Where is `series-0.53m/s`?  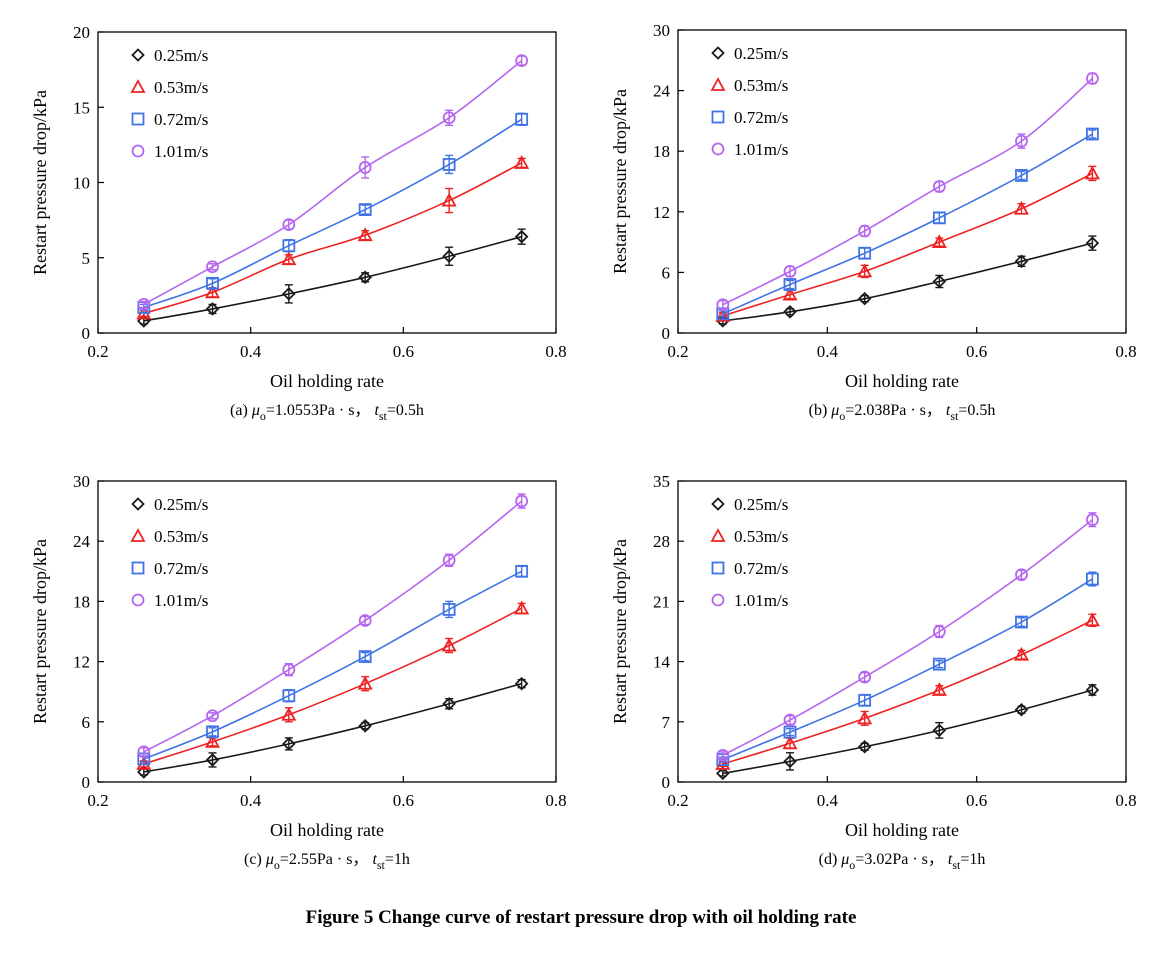 series-0.53m/s is located at coordinates (333, 237).